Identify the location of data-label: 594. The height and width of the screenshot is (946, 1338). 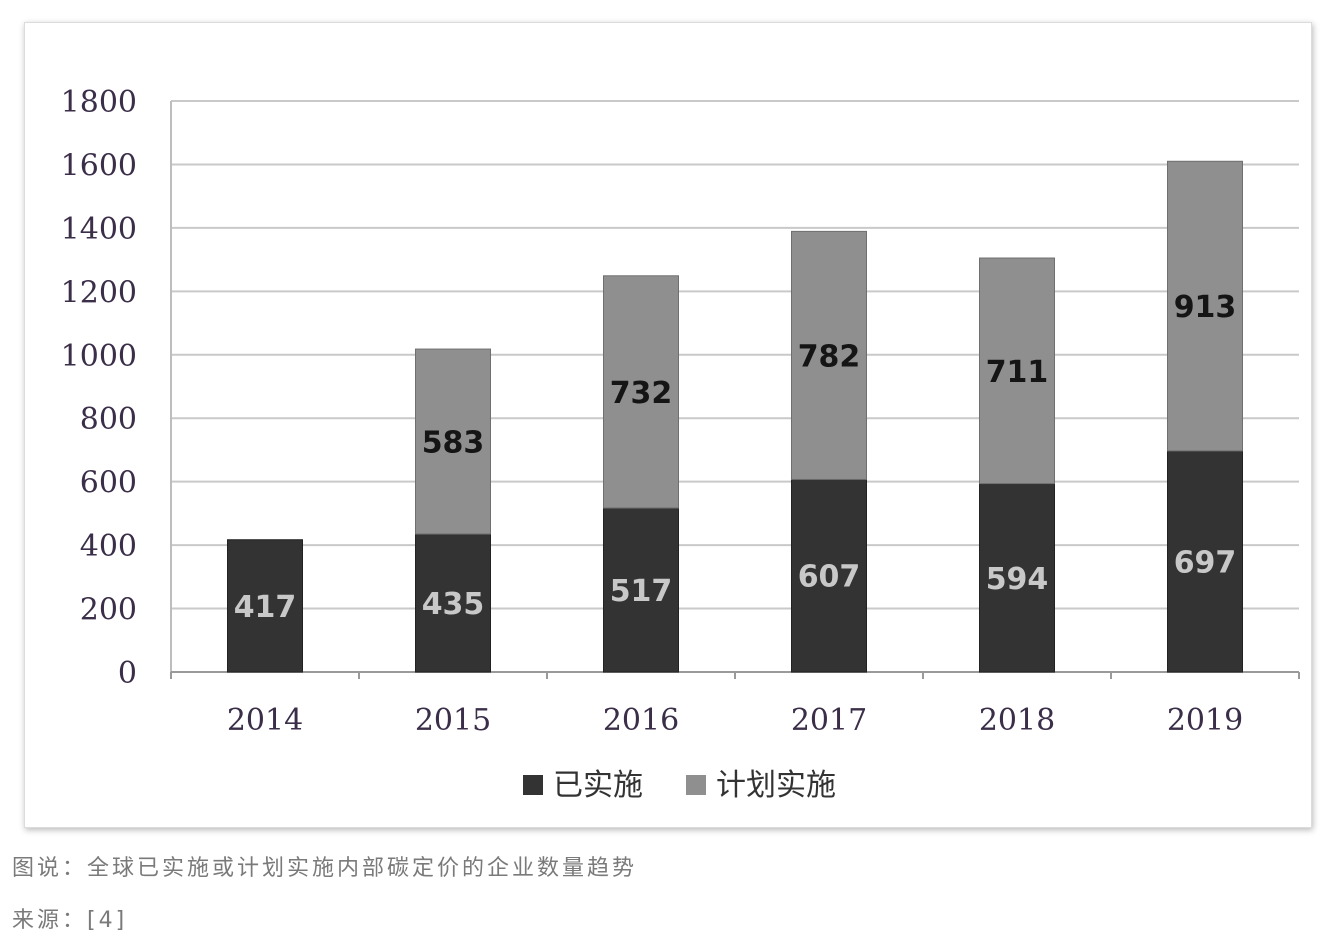
(1017, 579).